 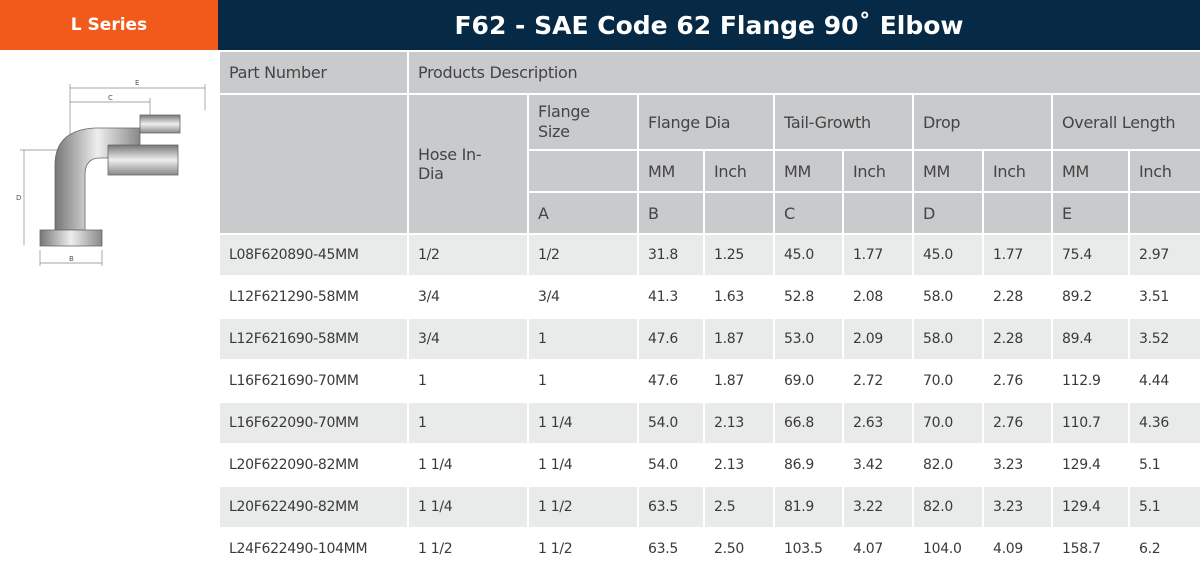 What do you see at coordinates (468, 549) in the screenshot?
I see `cell-hose-in-dia: 1 1/2` at bounding box center [468, 549].